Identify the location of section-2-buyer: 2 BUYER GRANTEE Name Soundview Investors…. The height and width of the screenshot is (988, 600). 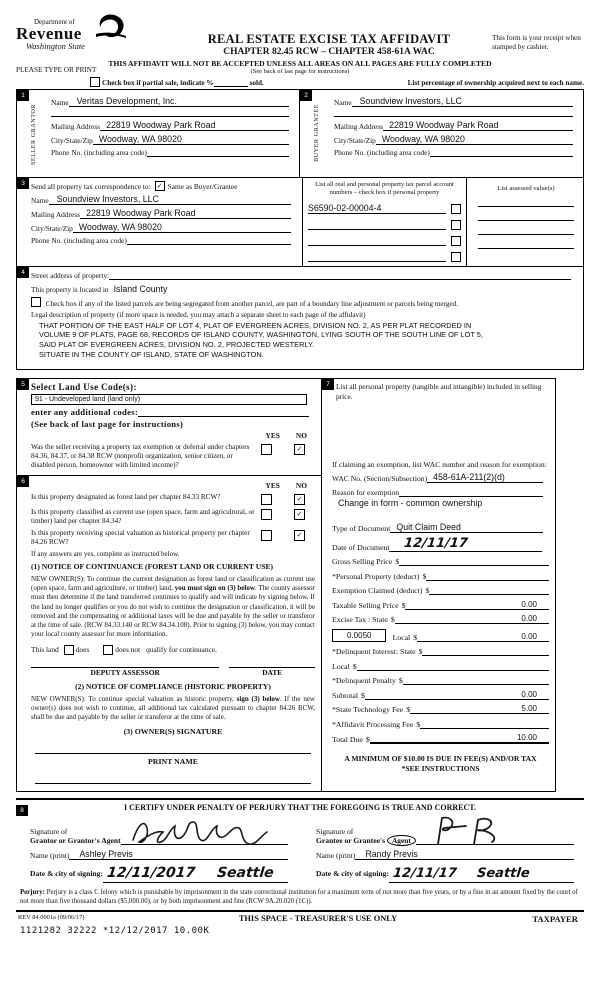
(441, 133).